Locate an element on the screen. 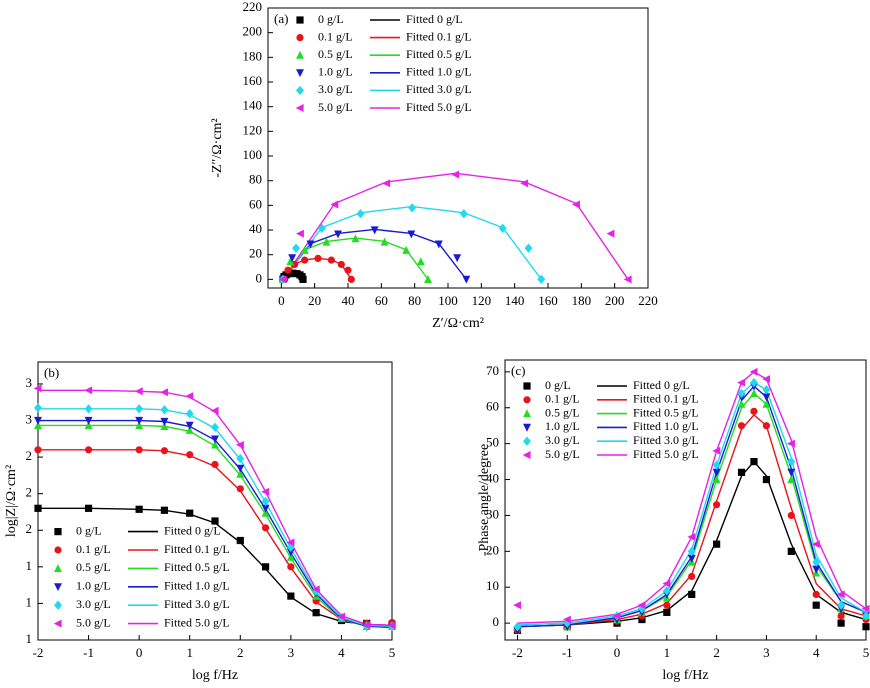 Image resolution: width=870 pixels, height=688 pixels. x-tick-label: 3 is located at coordinates (766, 652).